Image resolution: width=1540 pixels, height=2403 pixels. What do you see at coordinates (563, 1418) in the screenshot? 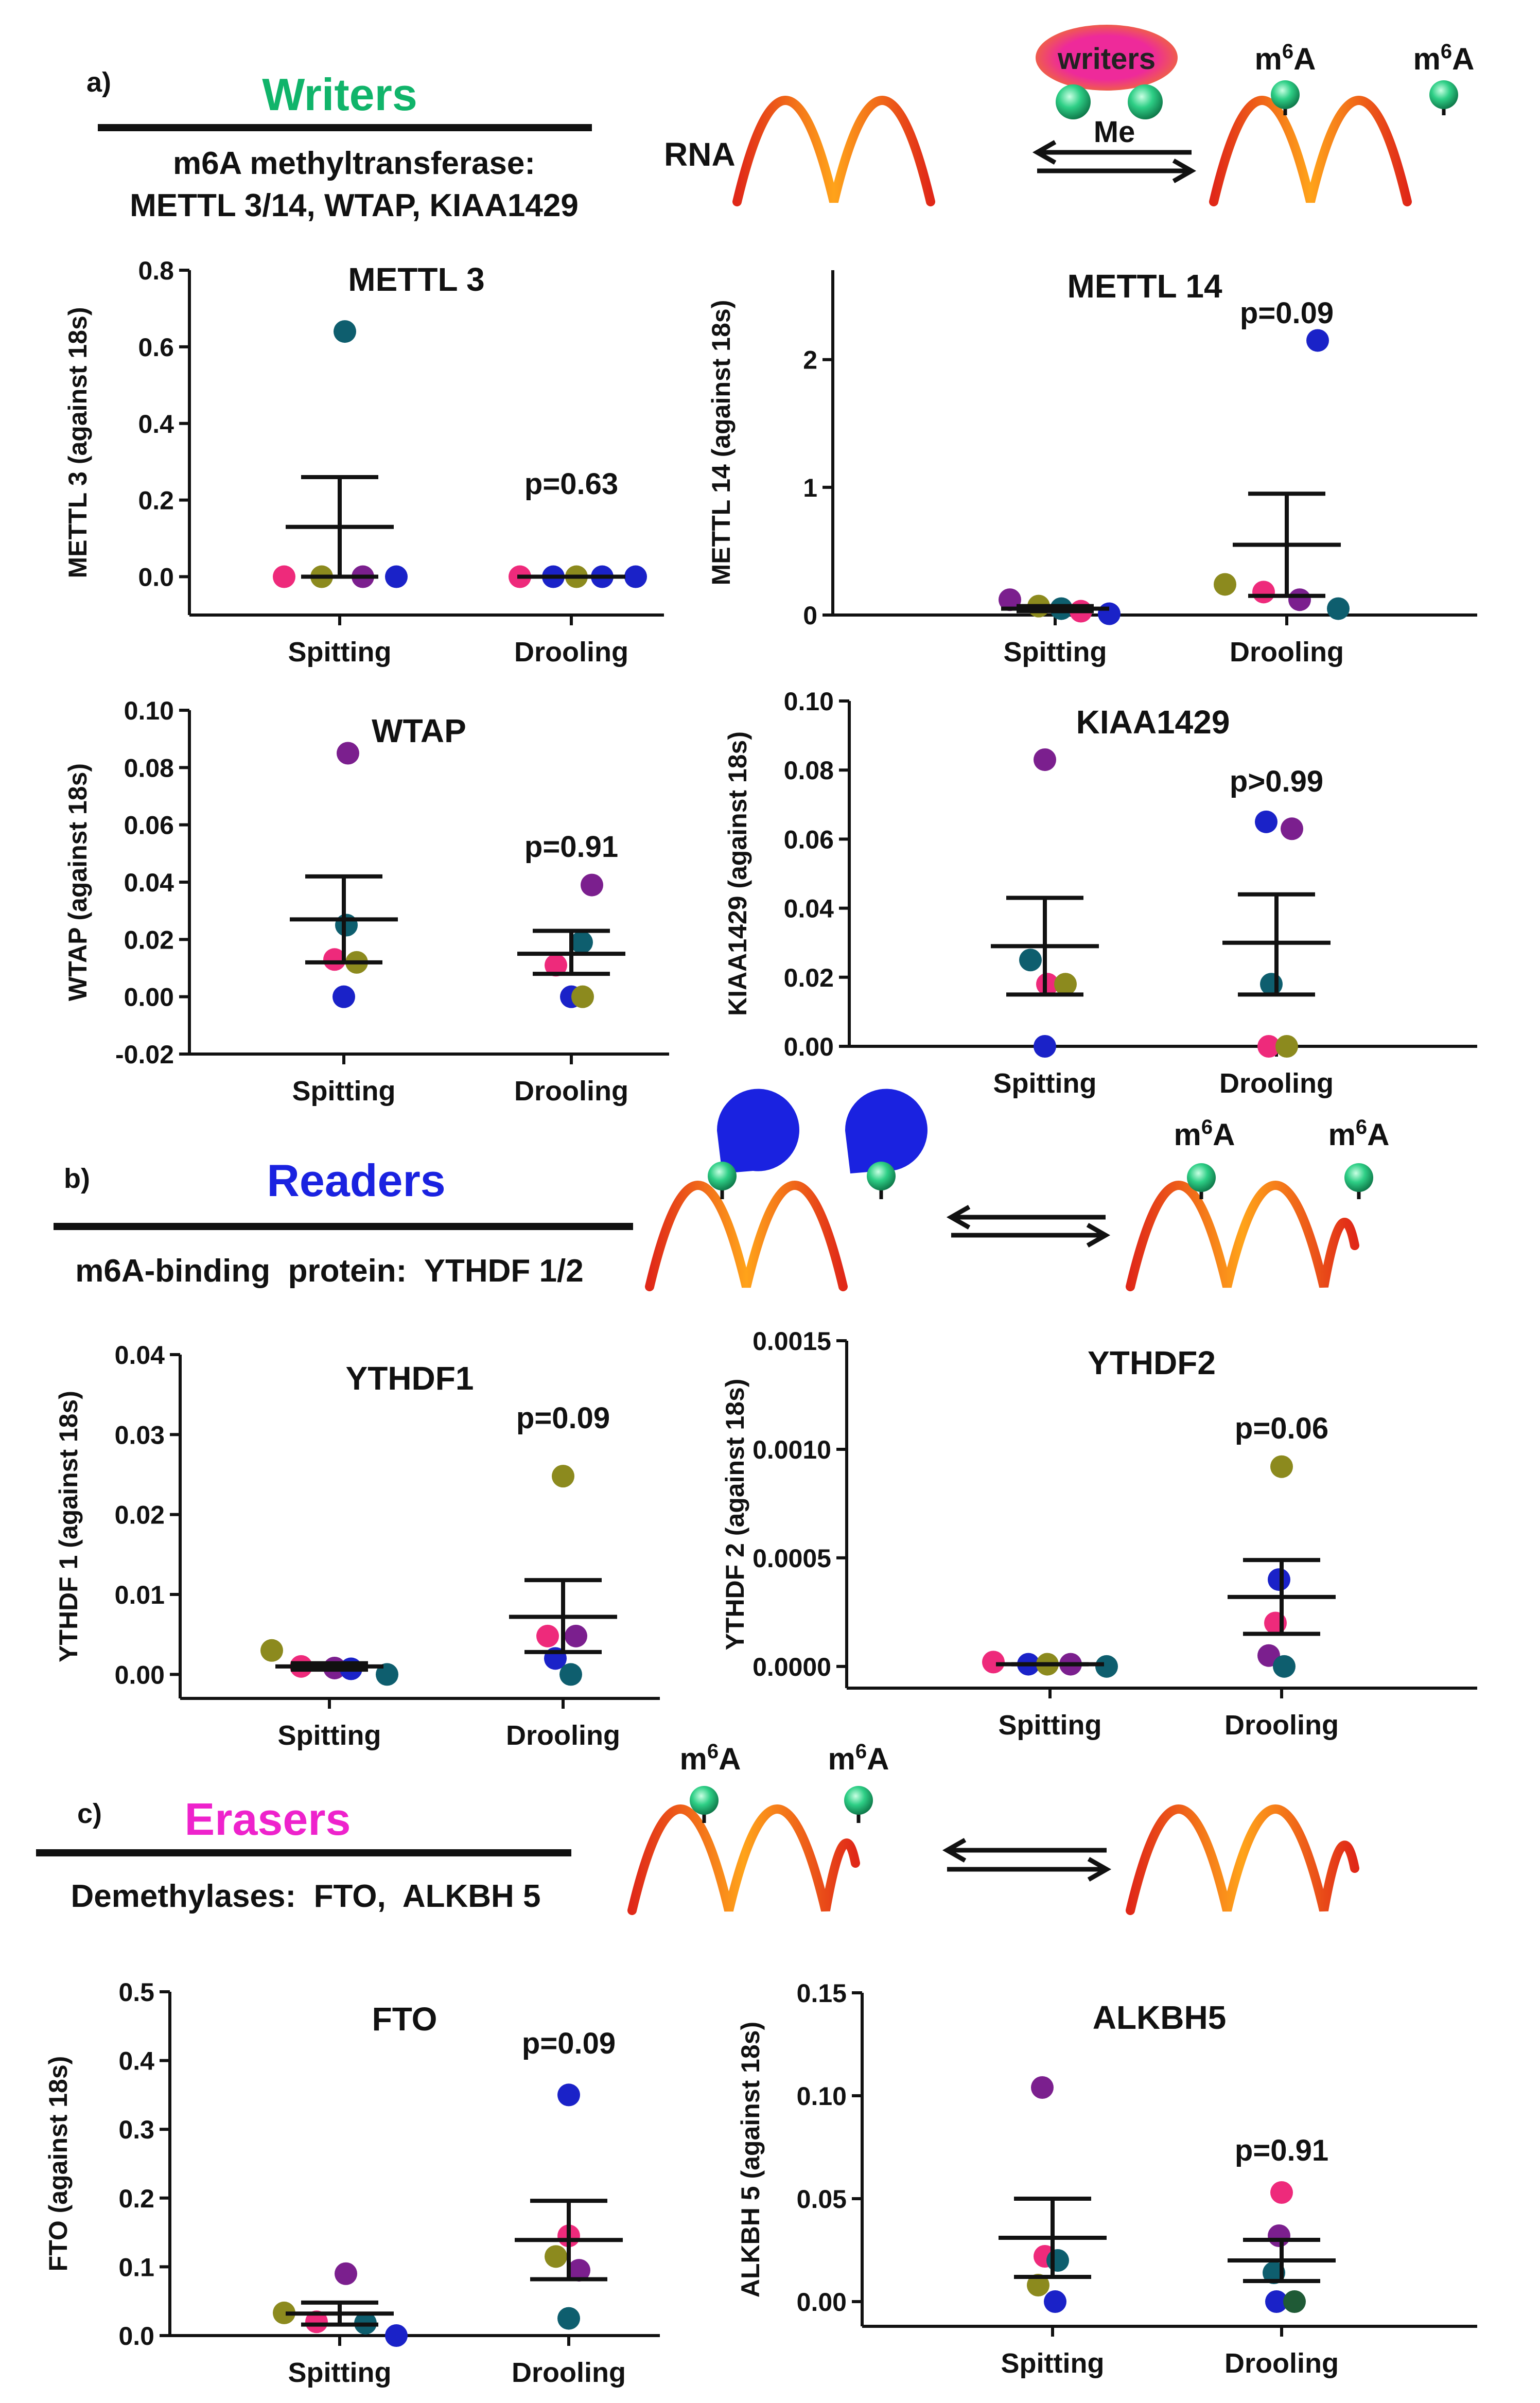
I see `p-value-label: p=0.09` at bounding box center [563, 1418].